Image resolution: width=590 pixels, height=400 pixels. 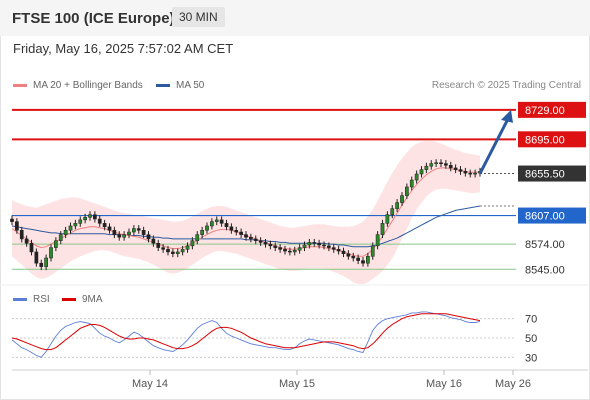 I want to click on copyright: Research © 2025 Trading Central, so click(x=506, y=85).